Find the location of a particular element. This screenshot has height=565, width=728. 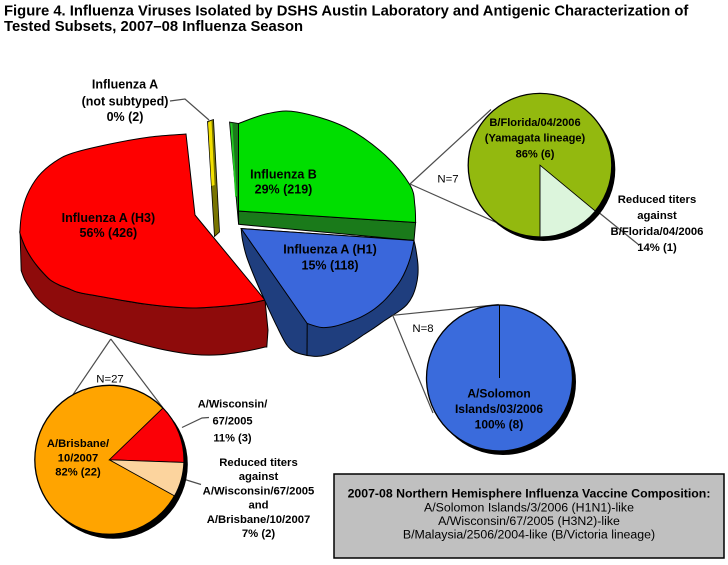

svg-text: 29% (219) is located at coordinates (284, 190).